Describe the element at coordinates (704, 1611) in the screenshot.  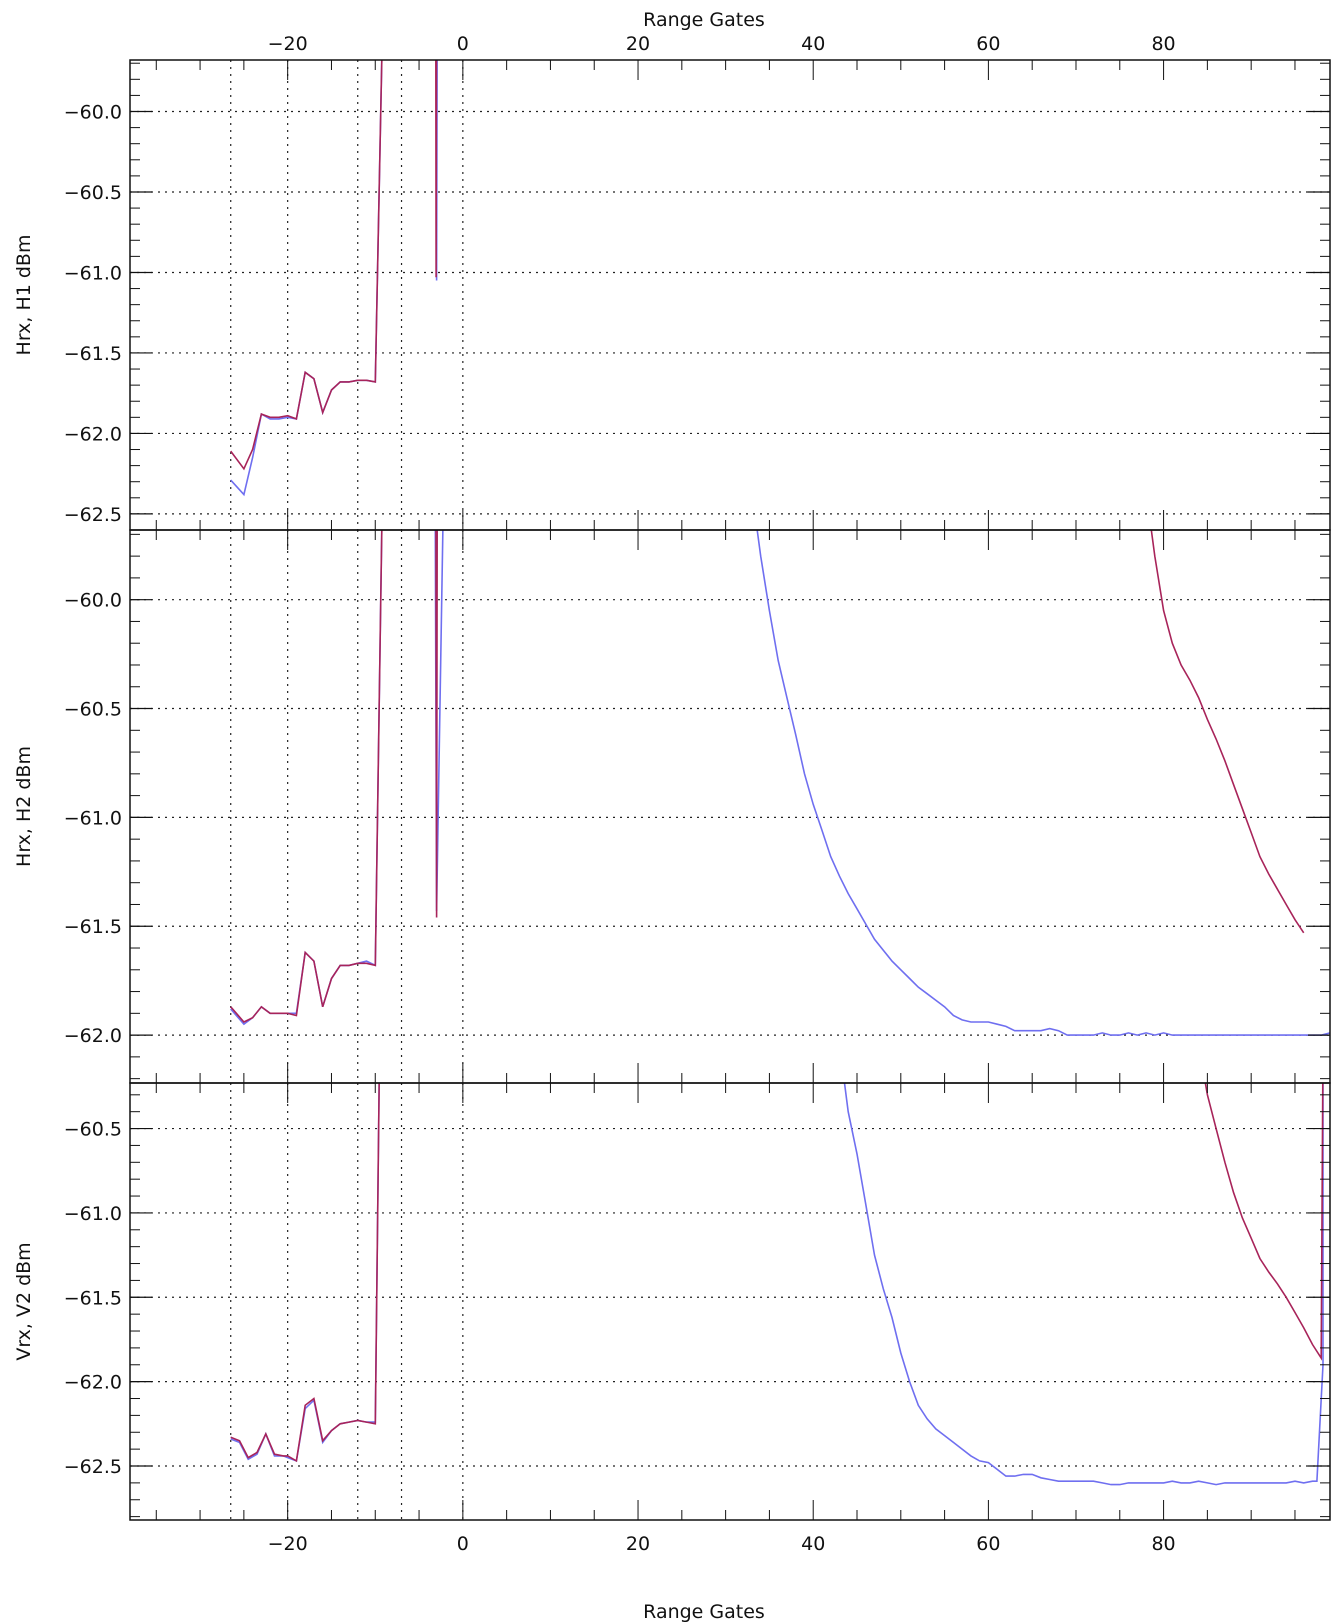
I see `x-axis-title-bottom: Range Gates` at that location.